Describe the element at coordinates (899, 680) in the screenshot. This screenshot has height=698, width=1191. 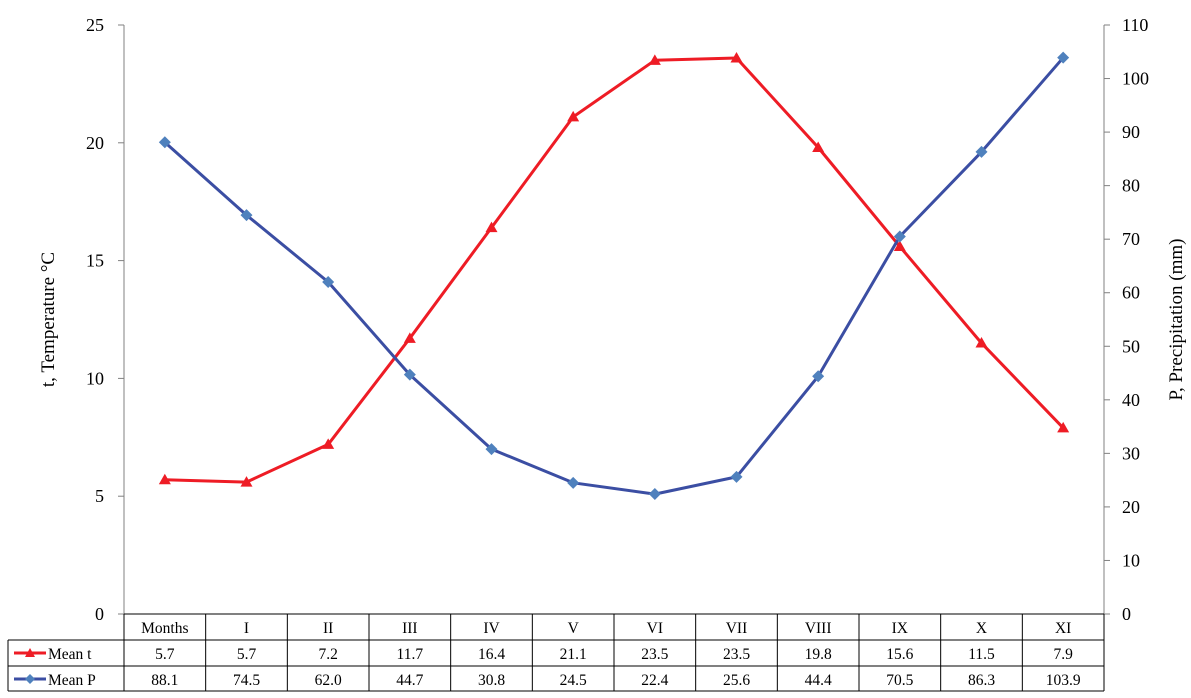
I see `table-value-cell: 70.5` at that location.